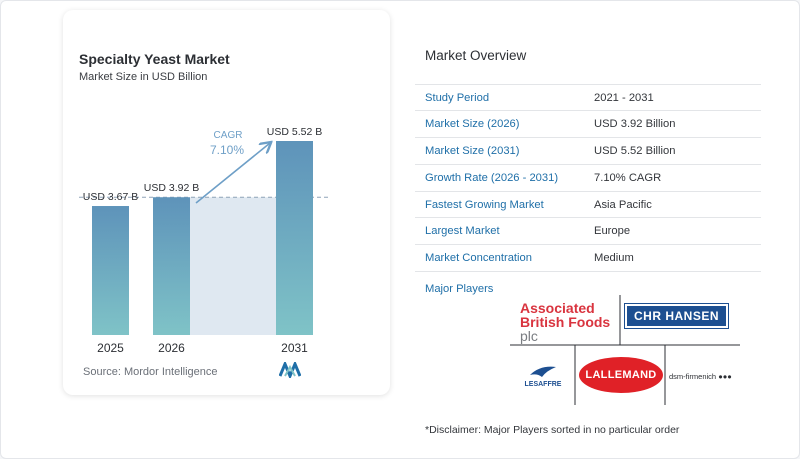  What do you see at coordinates (635, 150) in the screenshot?
I see `overview-value: USD 5.52 Billion` at bounding box center [635, 150].